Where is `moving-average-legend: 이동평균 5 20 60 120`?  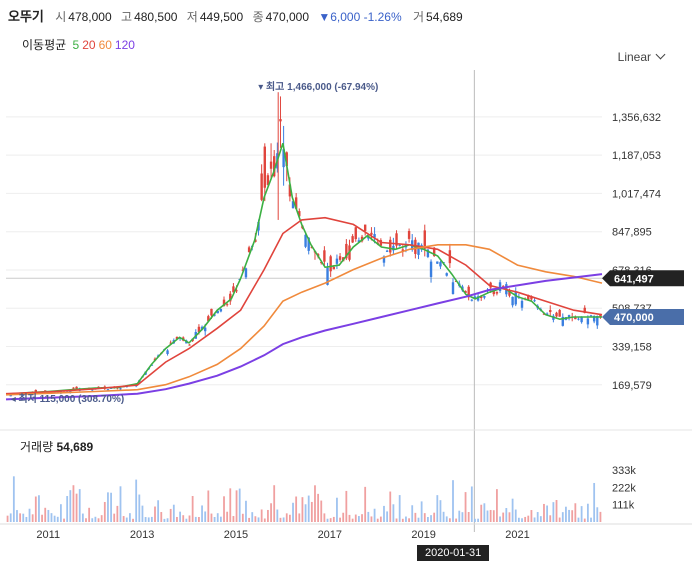 moving-average-legend: 이동평균 5 20 60 120 is located at coordinates (81, 44).